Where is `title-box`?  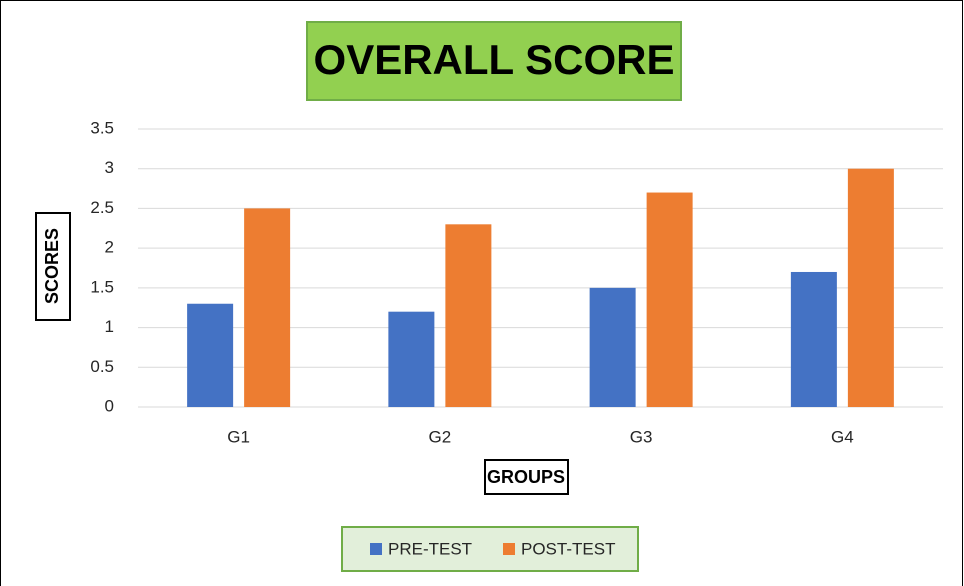 title-box is located at coordinates (494, 61).